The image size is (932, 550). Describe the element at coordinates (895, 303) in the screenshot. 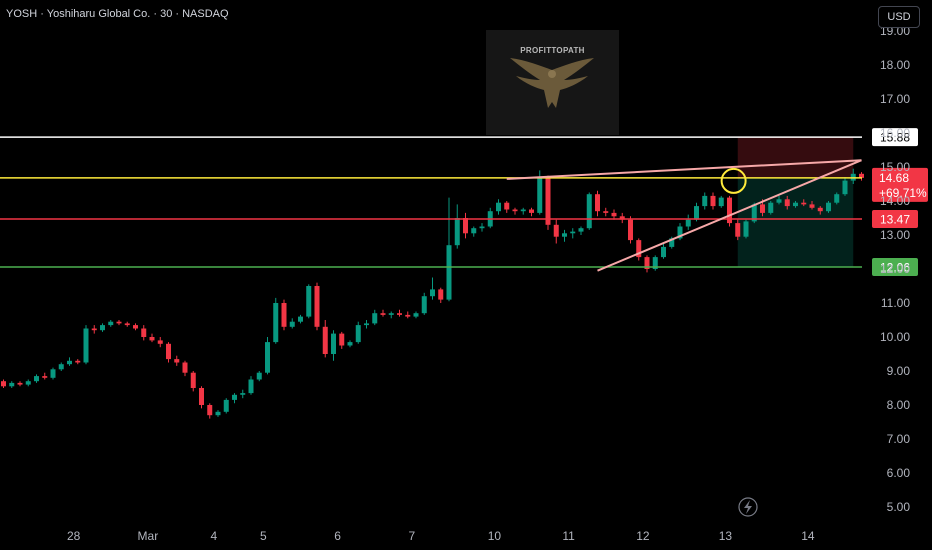

I see `price-tick-label: 11.00` at that location.